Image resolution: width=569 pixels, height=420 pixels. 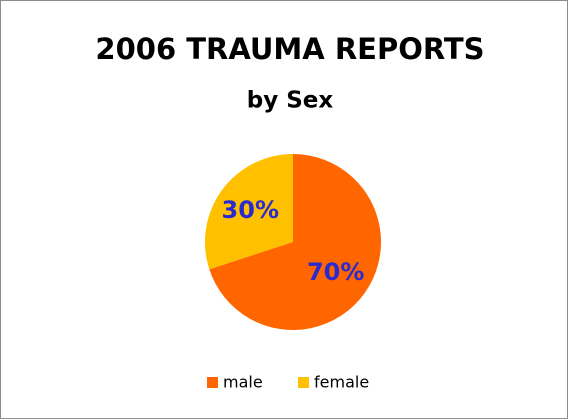 I want to click on legend-label: male, so click(x=243, y=382).